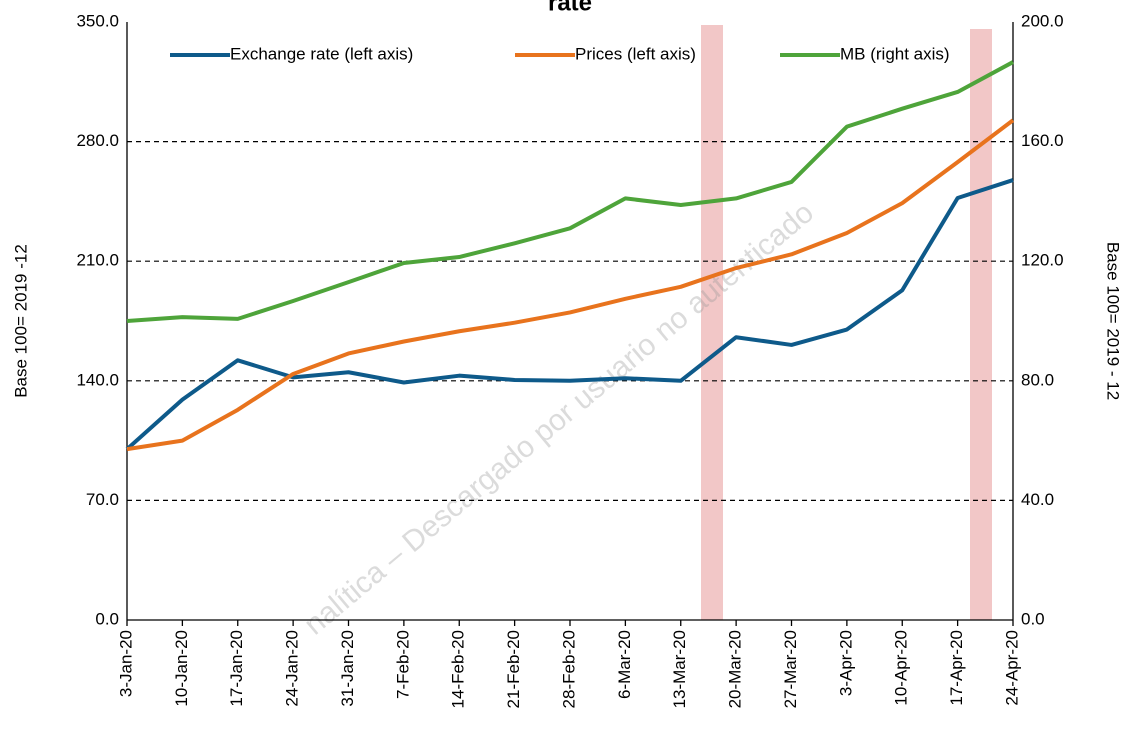  What do you see at coordinates (97, 140) in the screenshot?
I see `y-tick-label: 280.0` at bounding box center [97, 140].